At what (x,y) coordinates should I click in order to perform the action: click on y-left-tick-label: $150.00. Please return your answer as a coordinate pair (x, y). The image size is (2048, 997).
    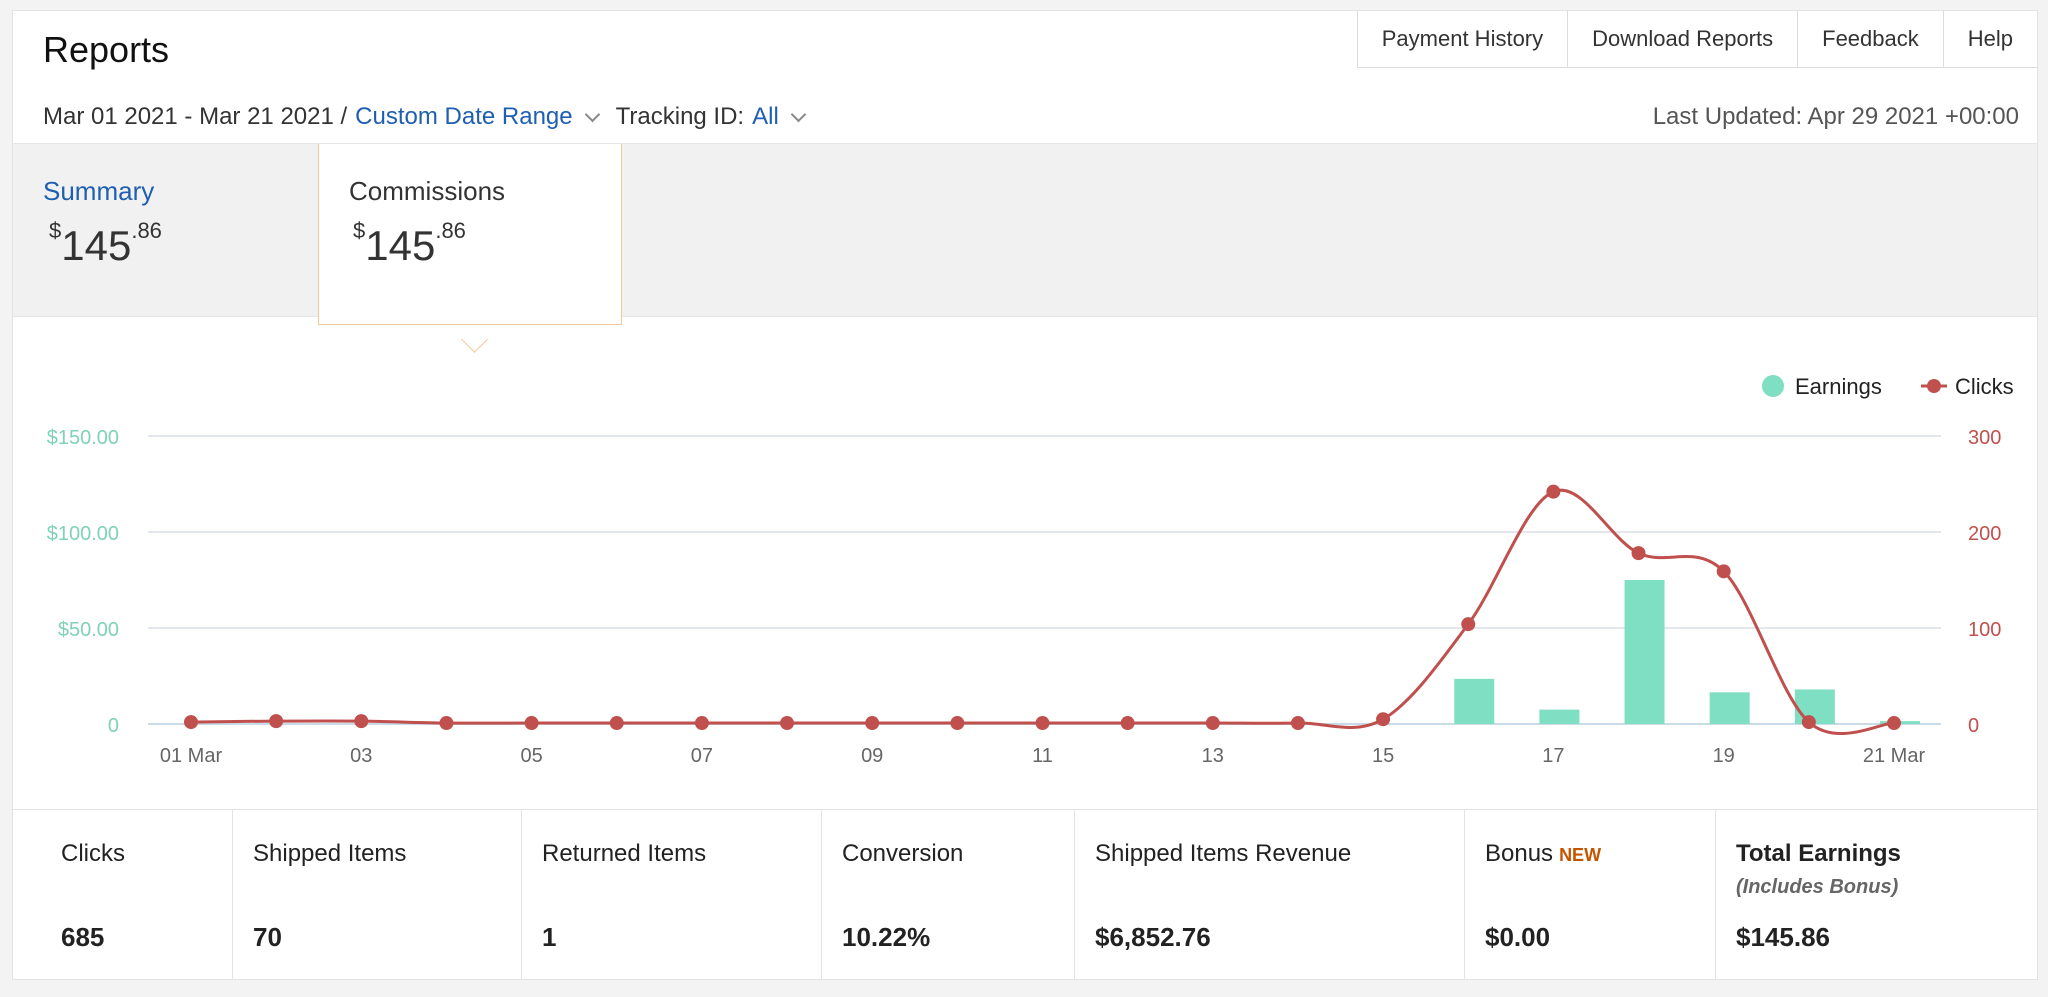
    Looking at the image, I should click on (83, 438).